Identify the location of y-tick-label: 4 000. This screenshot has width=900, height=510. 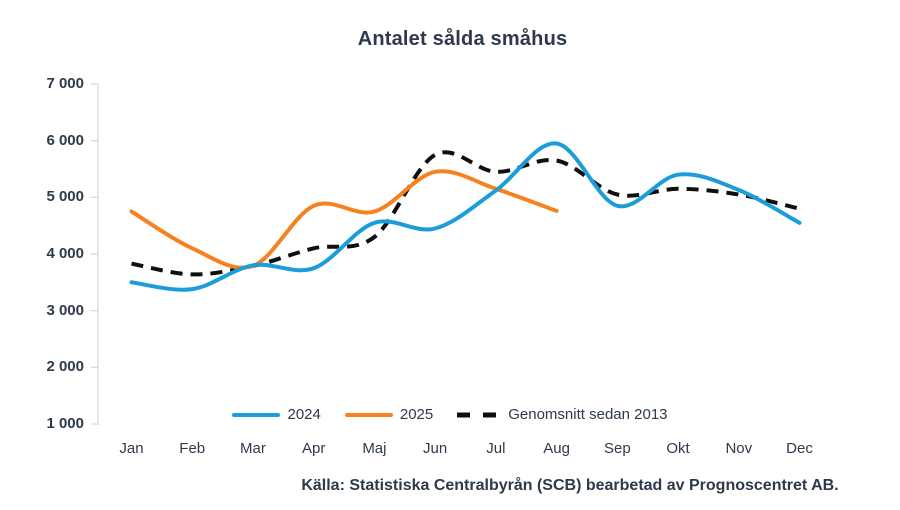
(65, 253).